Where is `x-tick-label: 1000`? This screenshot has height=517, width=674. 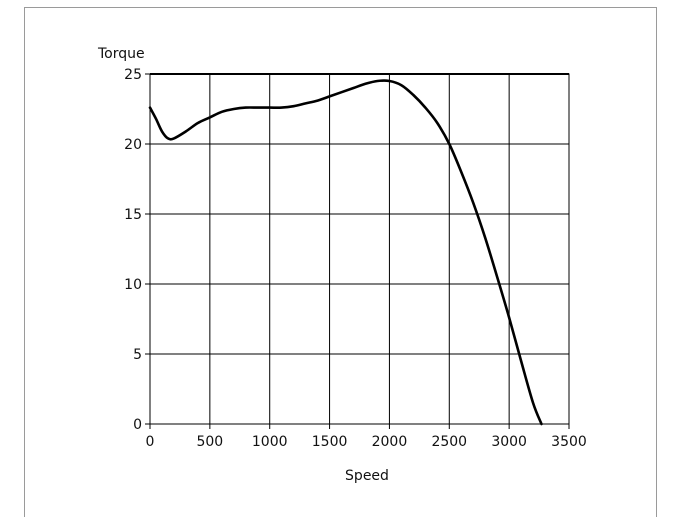 x-tick-label: 1000 is located at coordinates (270, 442).